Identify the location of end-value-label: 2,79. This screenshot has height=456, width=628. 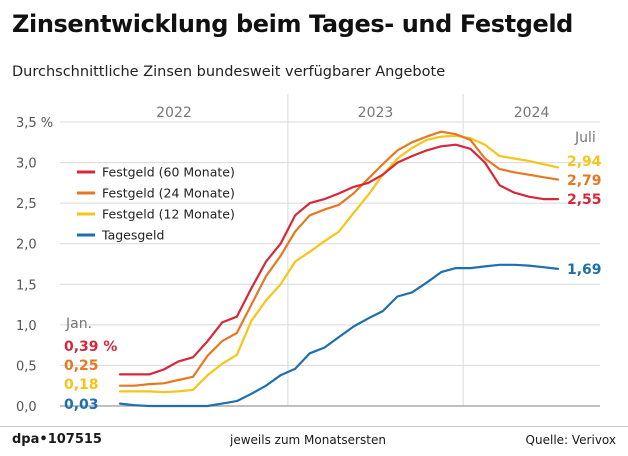
(584, 181).